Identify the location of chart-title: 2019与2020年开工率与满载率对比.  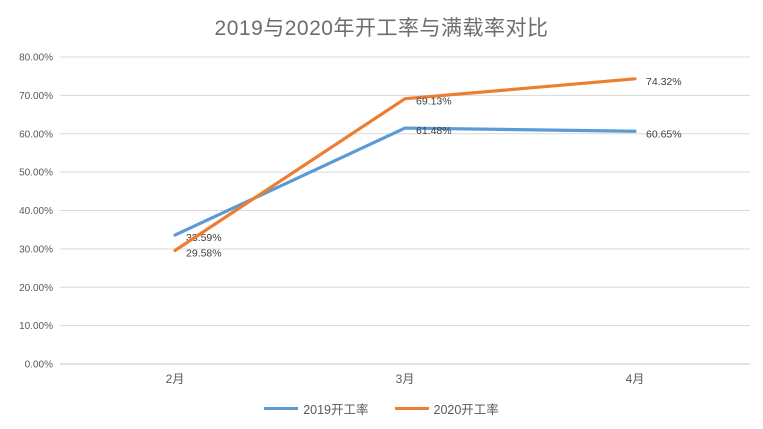
(381, 28).